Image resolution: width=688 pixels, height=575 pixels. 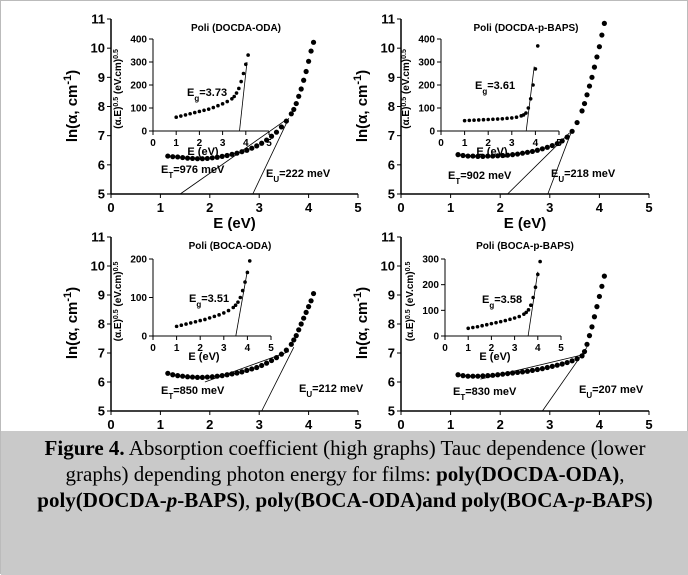 What do you see at coordinates (538, 348) in the screenshot?
I see `x-tick-label: 4` at bounding box center [538, 348].